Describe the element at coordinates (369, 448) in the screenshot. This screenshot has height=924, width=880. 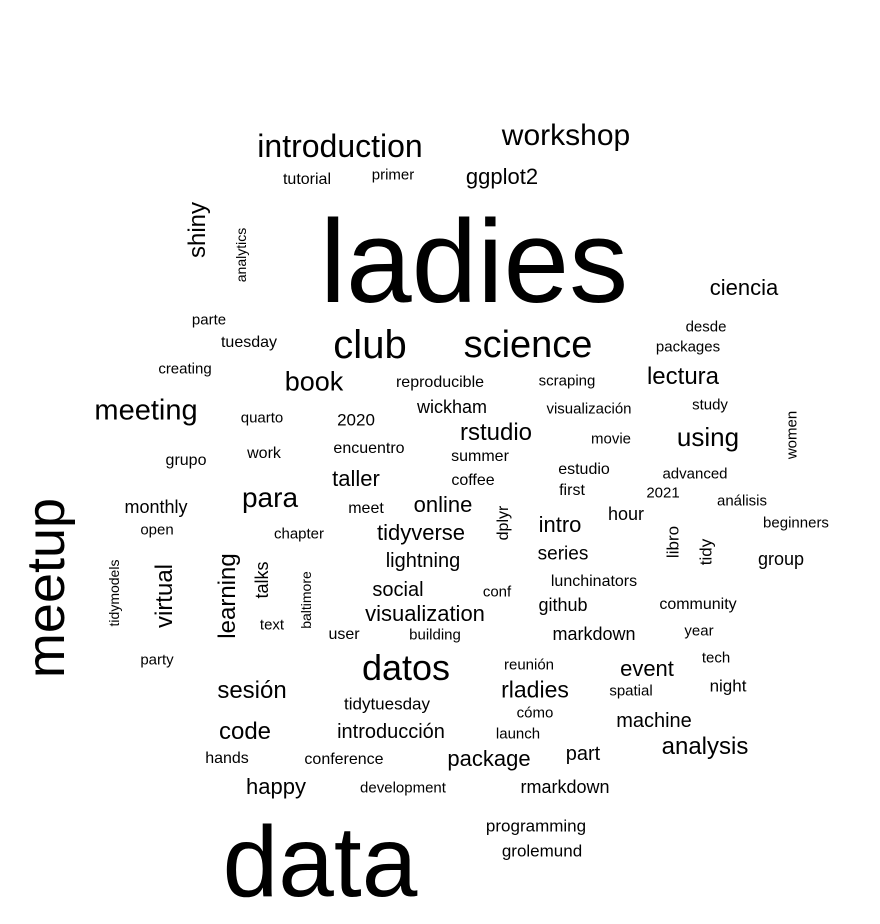
I see `word-52: encuentro` at that location.